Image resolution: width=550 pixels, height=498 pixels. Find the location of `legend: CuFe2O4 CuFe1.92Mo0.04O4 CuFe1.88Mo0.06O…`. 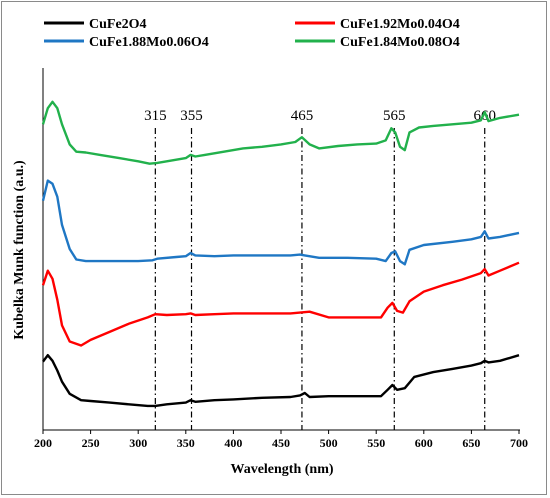

legend: CuFe2O4 CuFe1.92Mo0.04O4 CuFe1.88Mo0.06O… is located at coordinates (252, 33).